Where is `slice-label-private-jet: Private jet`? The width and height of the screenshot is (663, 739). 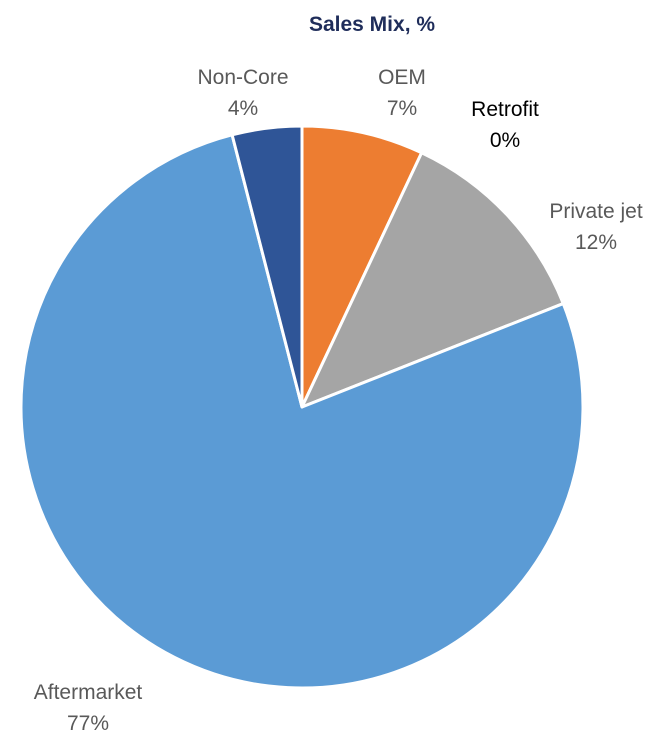
slice-label-private-jet: Private jet is located at coordinates (596, 211).